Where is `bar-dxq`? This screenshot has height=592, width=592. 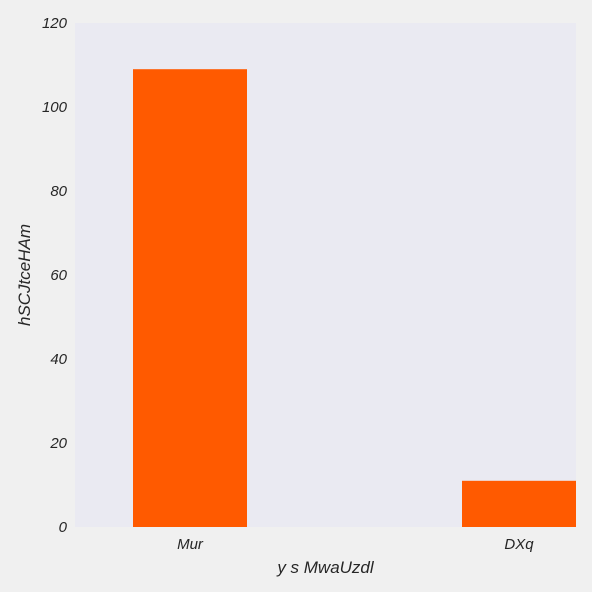 bar-dxq is located at coordinates (519, 503).